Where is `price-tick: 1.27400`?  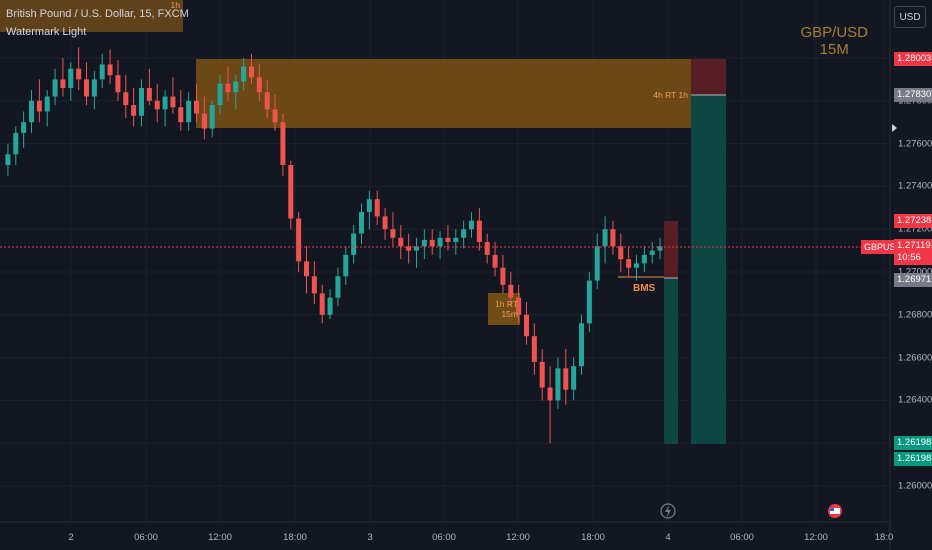 price-tick: 1.27400 is located at coordinates (915, 186).